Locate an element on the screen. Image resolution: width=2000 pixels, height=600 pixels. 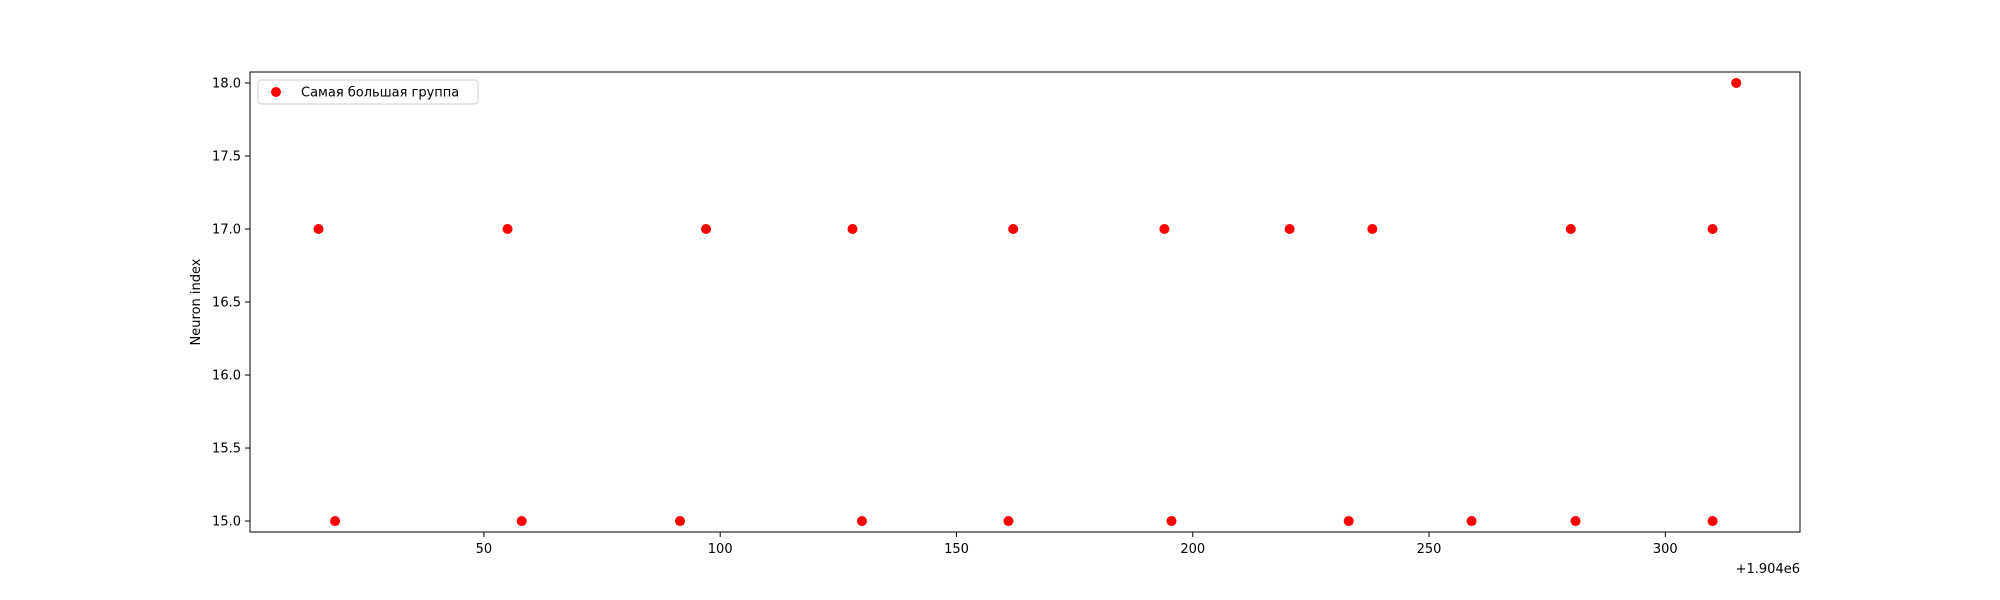
x-axis: 50 100 150 200 250 300 is located at coordinates (1077, 544).